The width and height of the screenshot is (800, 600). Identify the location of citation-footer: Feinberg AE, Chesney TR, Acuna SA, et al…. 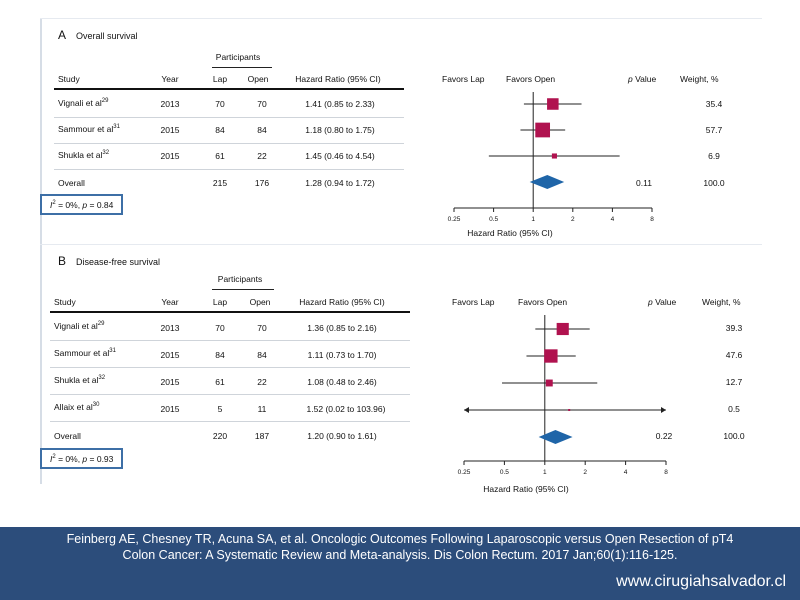
(400, 563).